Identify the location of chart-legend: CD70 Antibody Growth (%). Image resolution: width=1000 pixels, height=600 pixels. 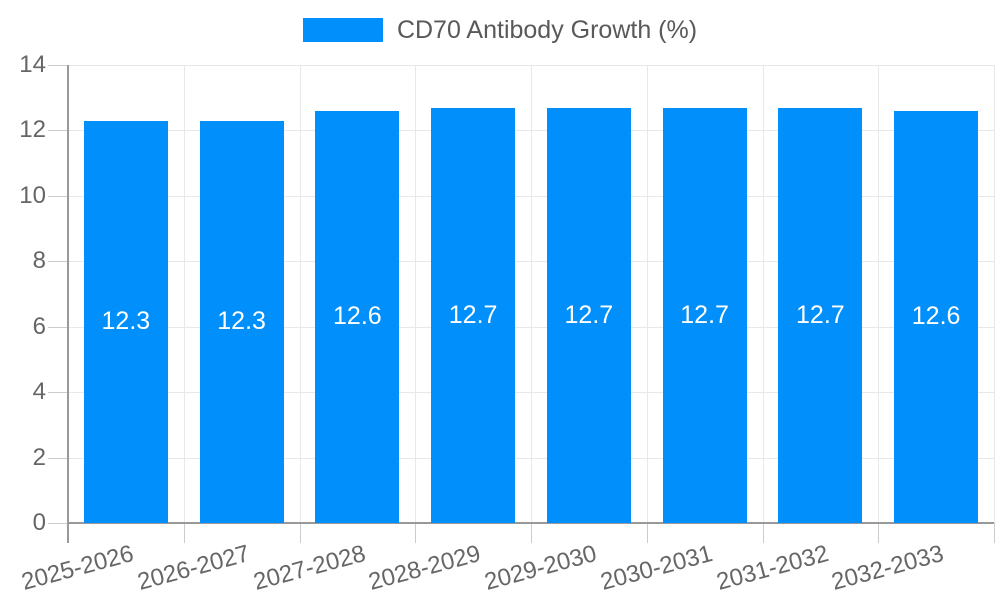
(500, 30).